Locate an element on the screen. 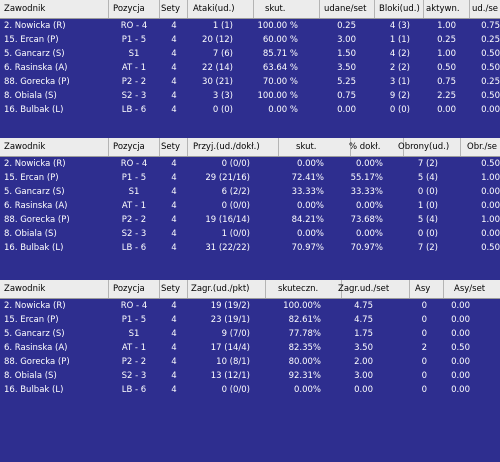  col-header-serve-eff: skuteczn. is located at coordinates (304, 289).